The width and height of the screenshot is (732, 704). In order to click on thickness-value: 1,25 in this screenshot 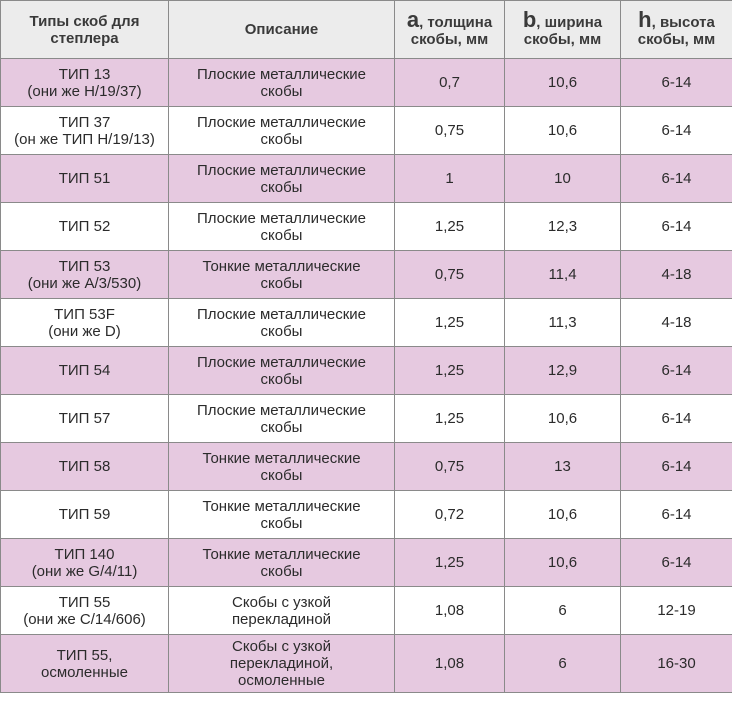, I will do `click(449, 370)`.